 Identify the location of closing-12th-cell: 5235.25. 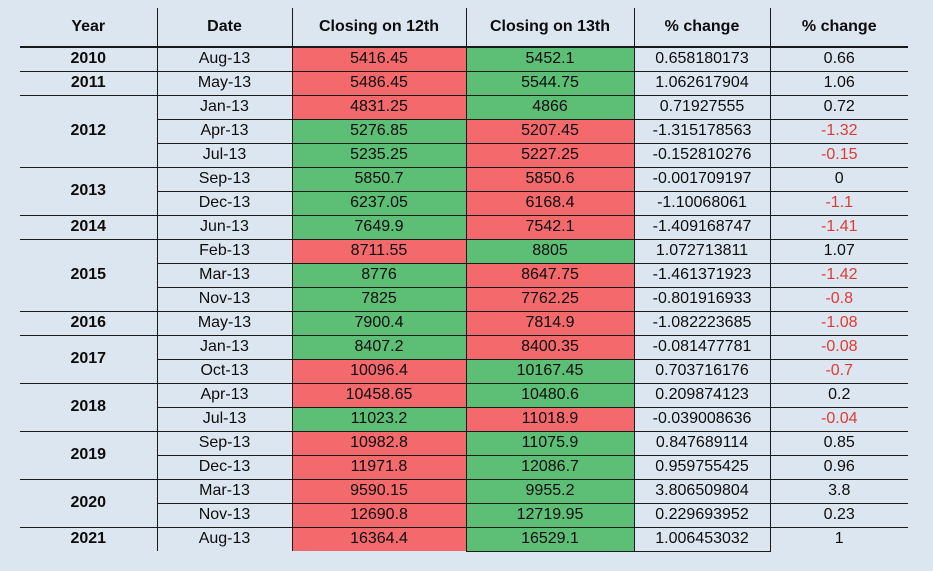
(379, 155).